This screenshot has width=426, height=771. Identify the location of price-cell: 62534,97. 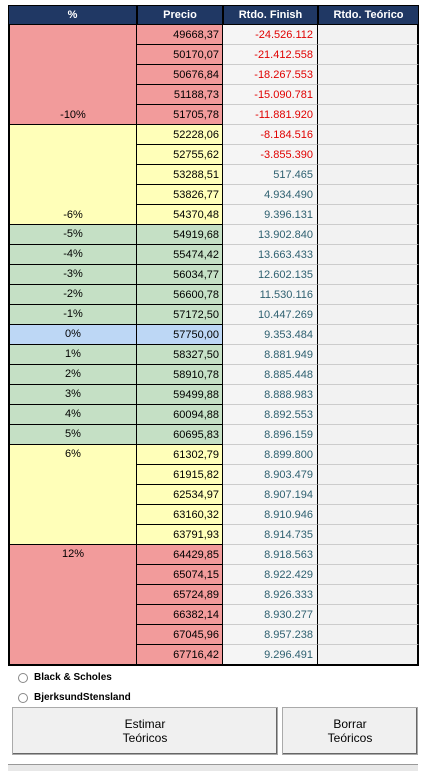
(180, 495).